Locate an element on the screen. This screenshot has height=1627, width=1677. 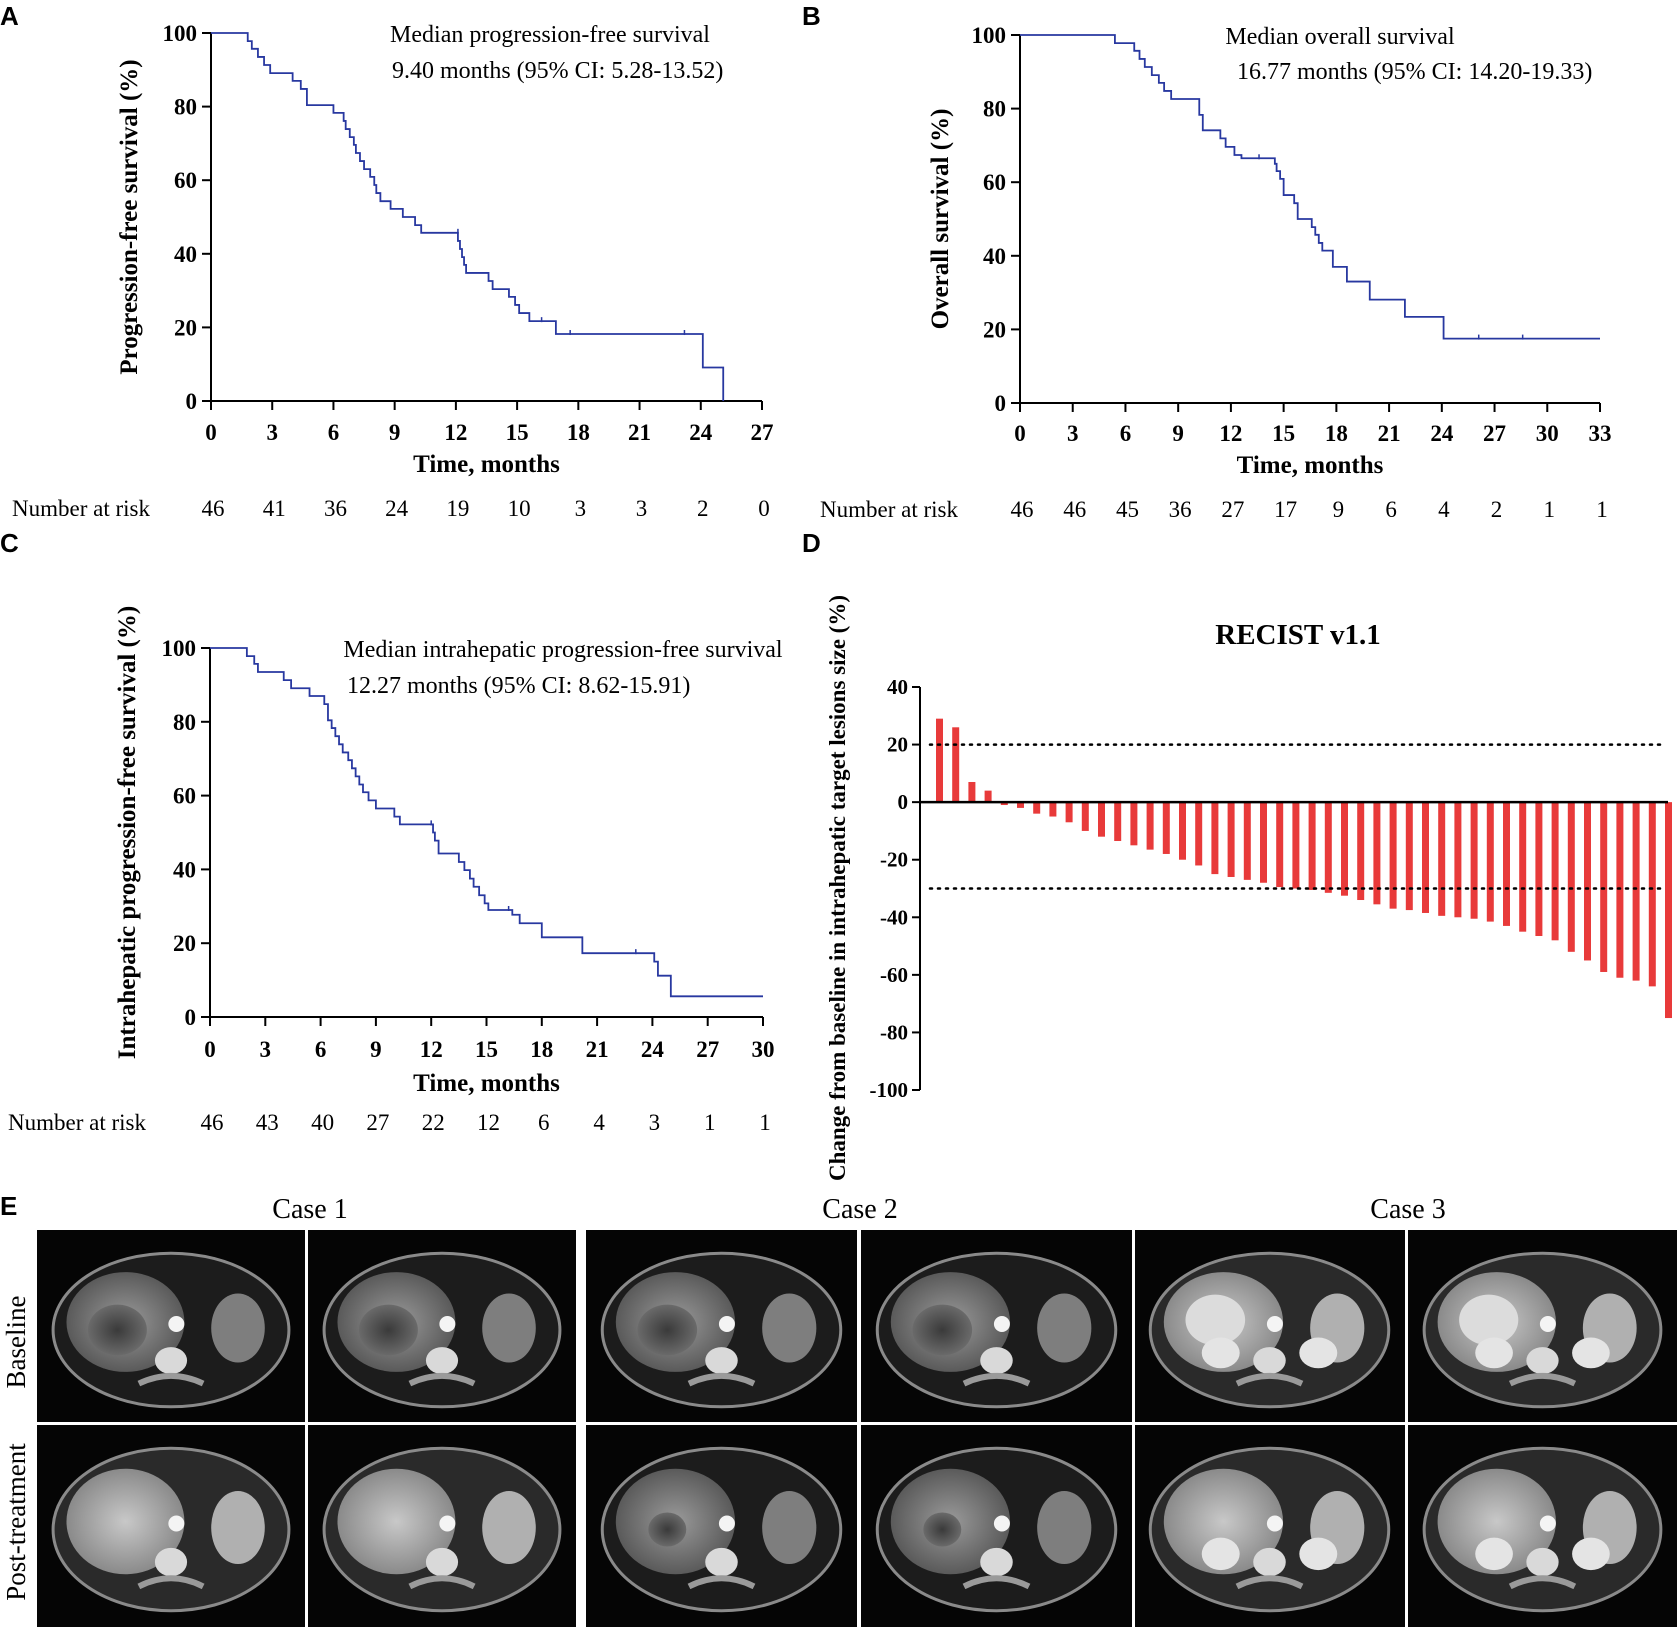
liver-shape is located at coordinates (1496, 1521).